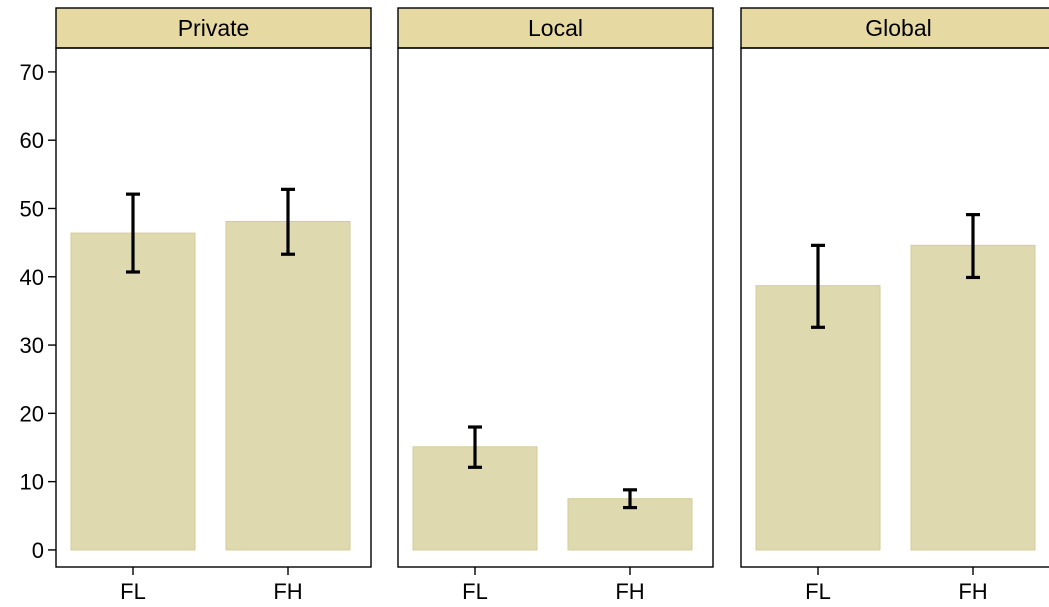  Describe the element at coordinates (32, 140) in the screenshot. I see `y-tick-label: 60` at that location.